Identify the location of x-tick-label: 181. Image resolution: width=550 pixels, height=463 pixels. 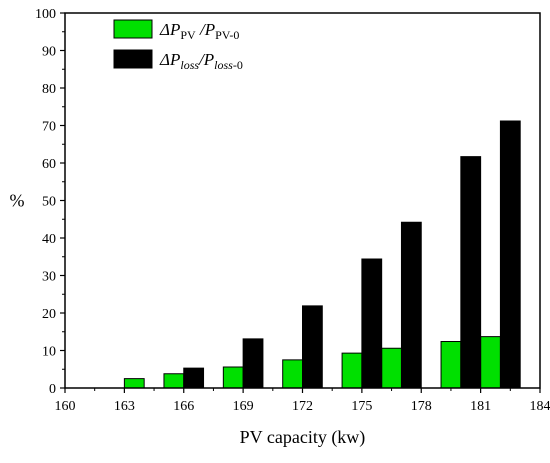
(480, 406).